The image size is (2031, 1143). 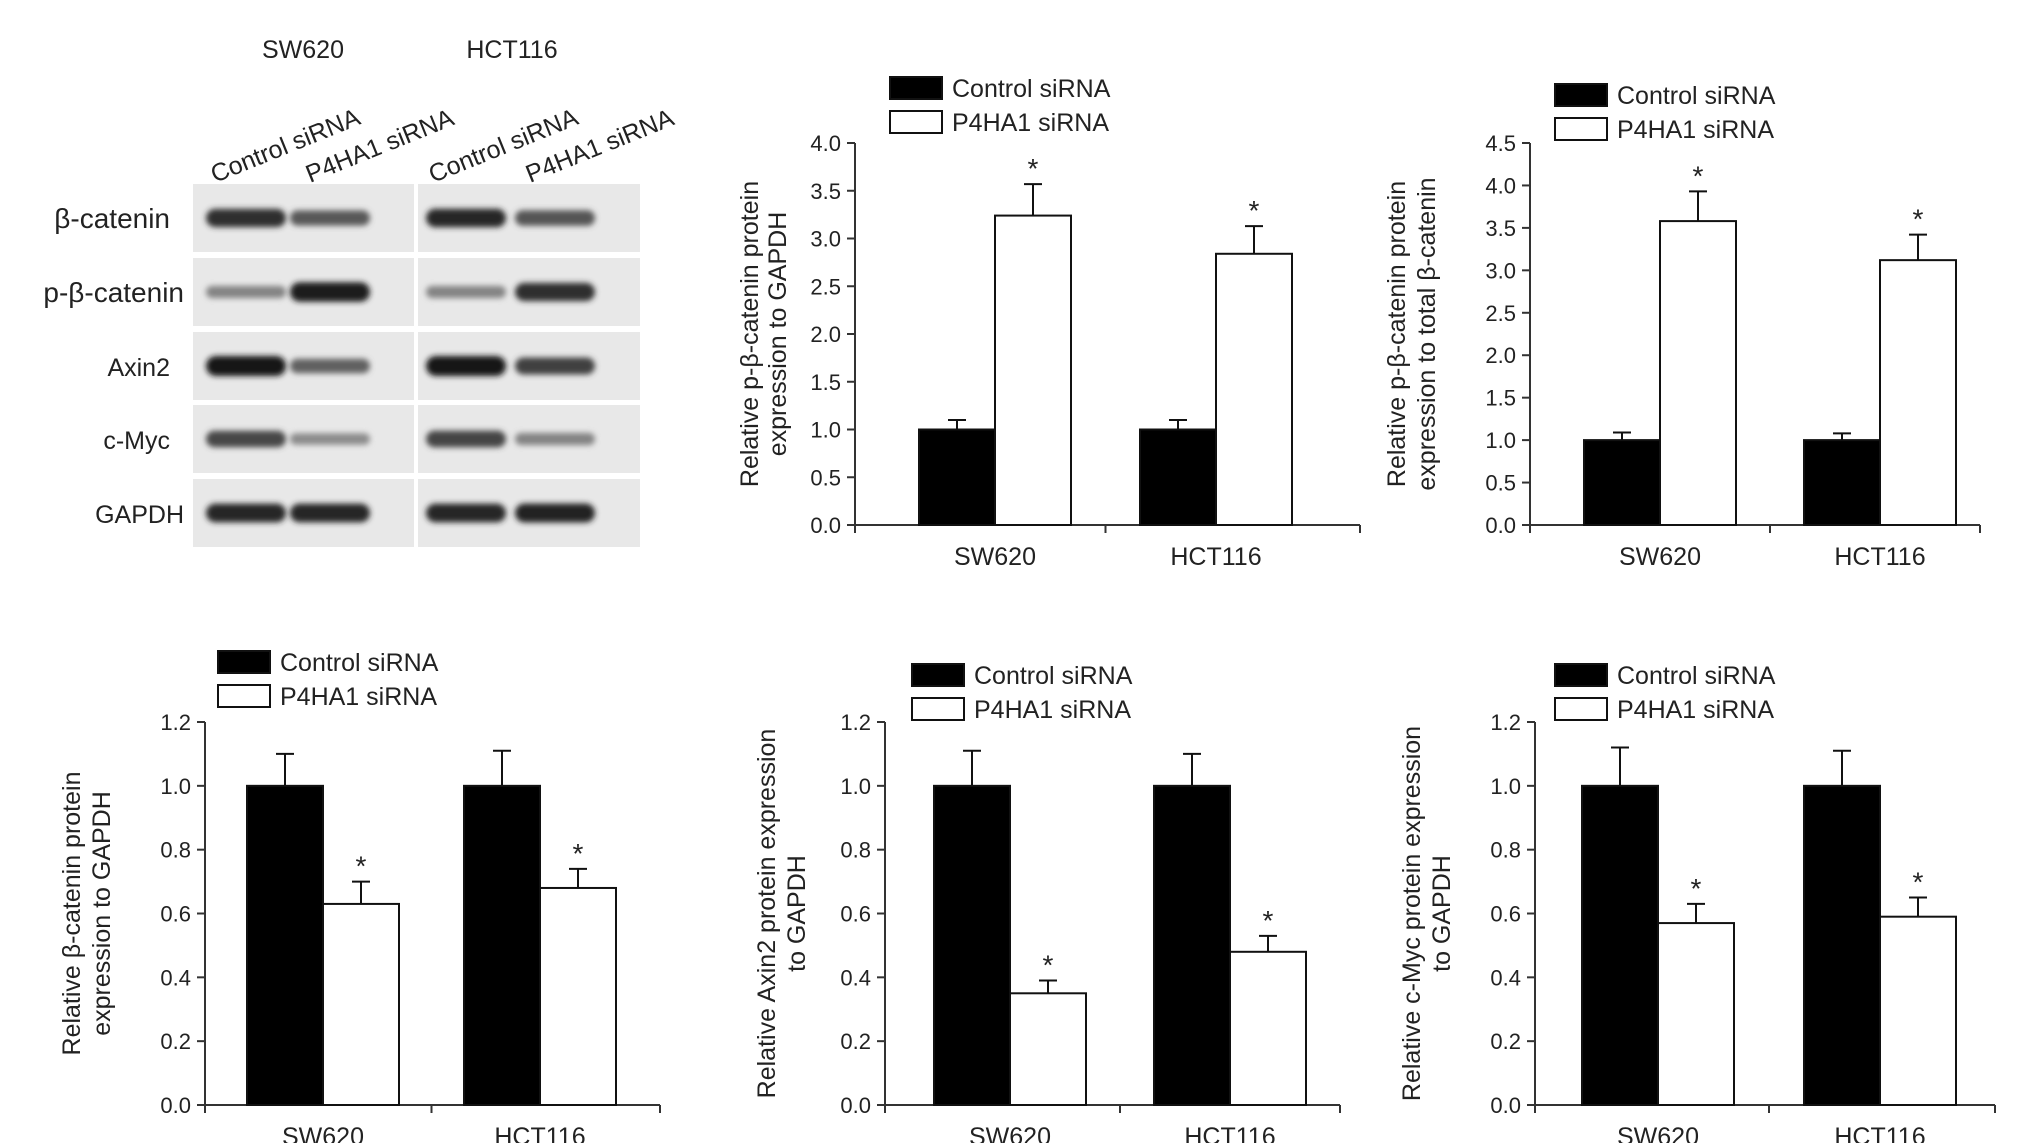 I want to click on y-axis-label: expression to GAPDH, so click(x=778, y=334).